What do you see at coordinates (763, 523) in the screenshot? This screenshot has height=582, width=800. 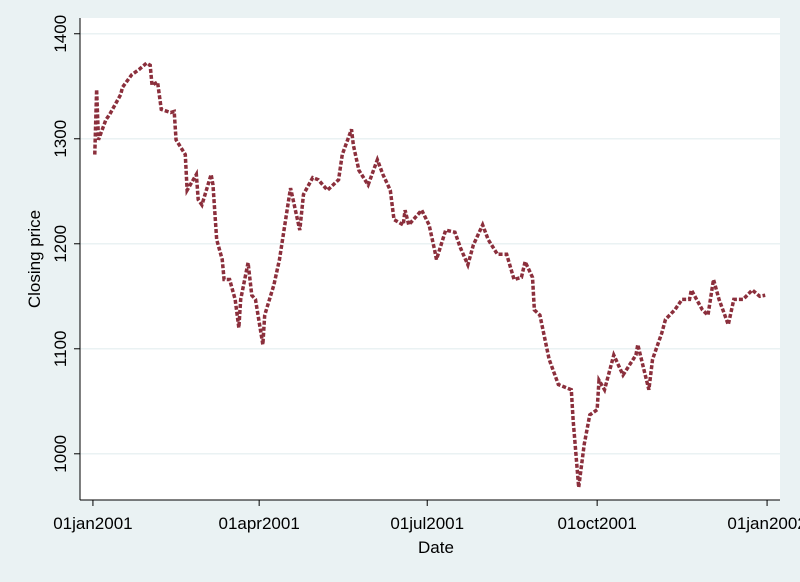 I see `x-tick-label: 01jan2002` at bounding box center [763, 523].